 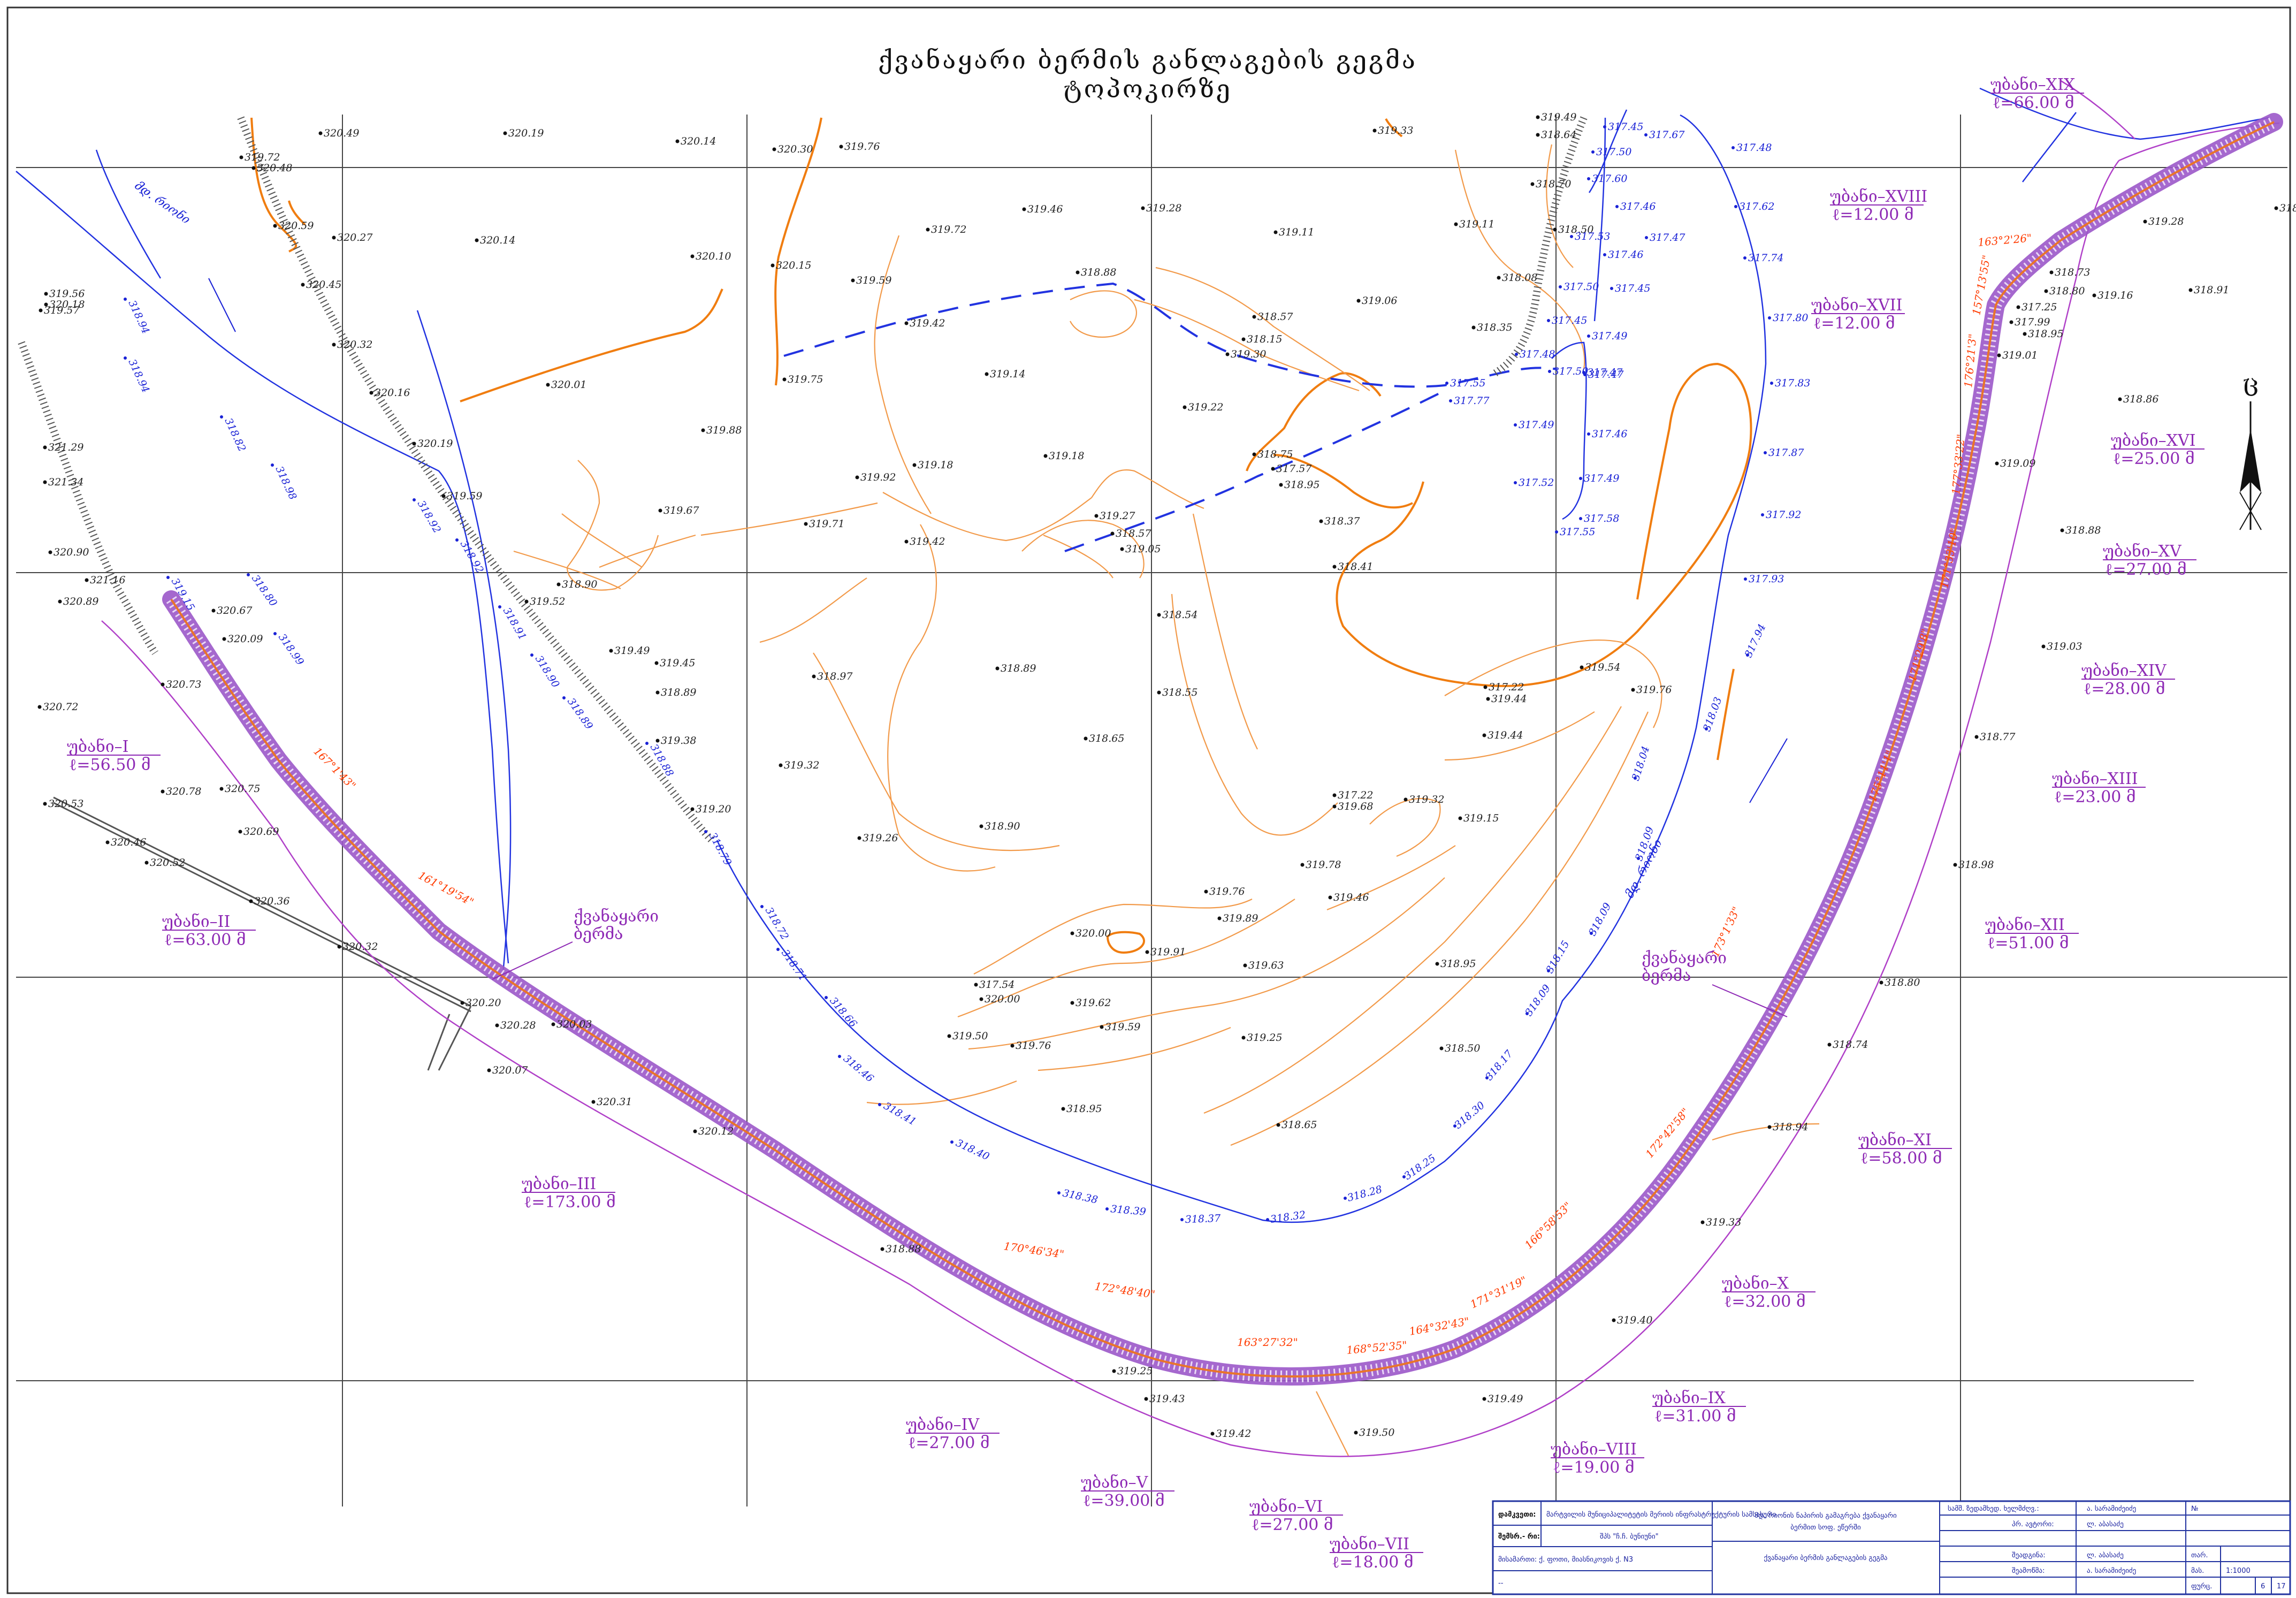 I want to click on spot-height: 319.33, so click(x=1720, y=1222).